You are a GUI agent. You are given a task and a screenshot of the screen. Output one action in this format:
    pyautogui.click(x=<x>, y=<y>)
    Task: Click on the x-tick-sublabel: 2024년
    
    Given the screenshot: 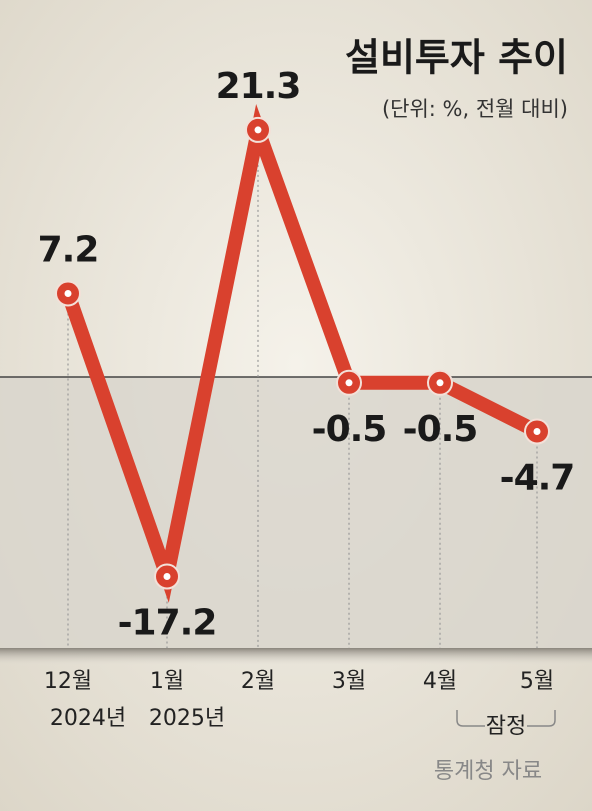 What is the action you would take?
    pyautogui.click(x=88, y=718)
    